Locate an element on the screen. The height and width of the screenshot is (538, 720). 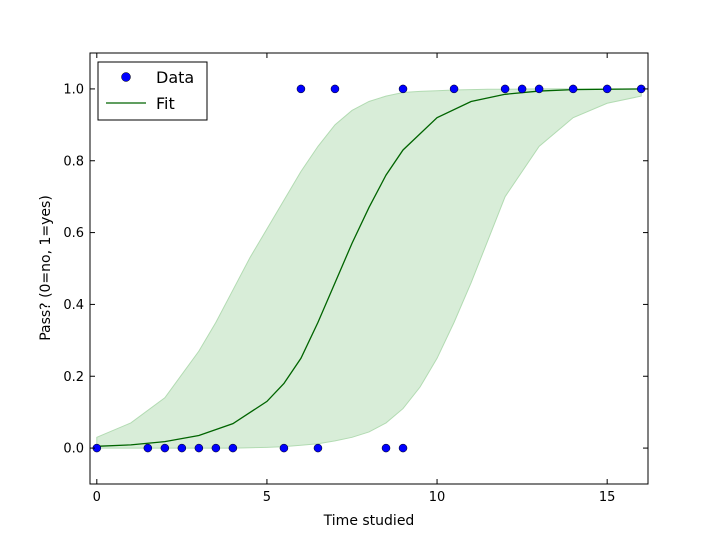
x-tick-label: 10 is located at coordinates (437, 497).